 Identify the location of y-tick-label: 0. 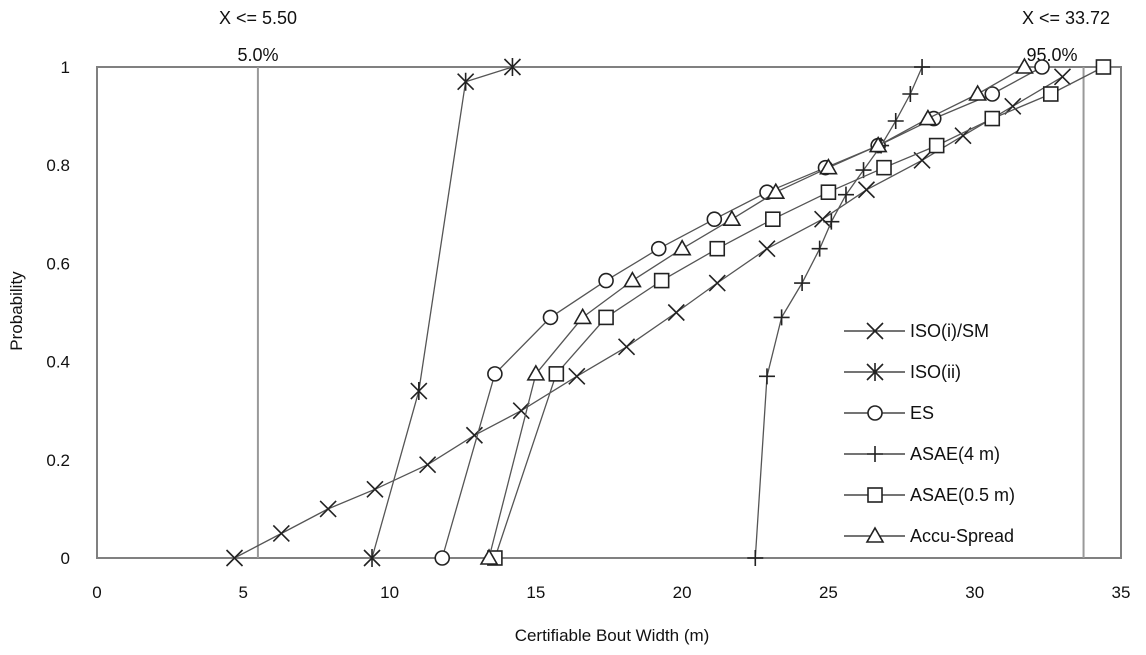
(65, 558).